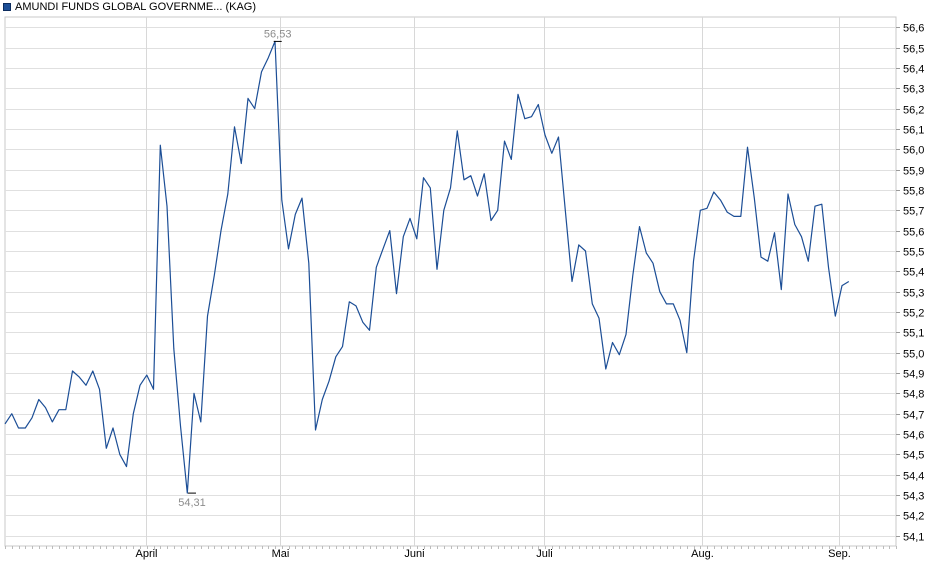 Image resolution: width=940 pixels, height=584 pixels. I want to click on y-tick-label: 56,1, so click(913, 131).